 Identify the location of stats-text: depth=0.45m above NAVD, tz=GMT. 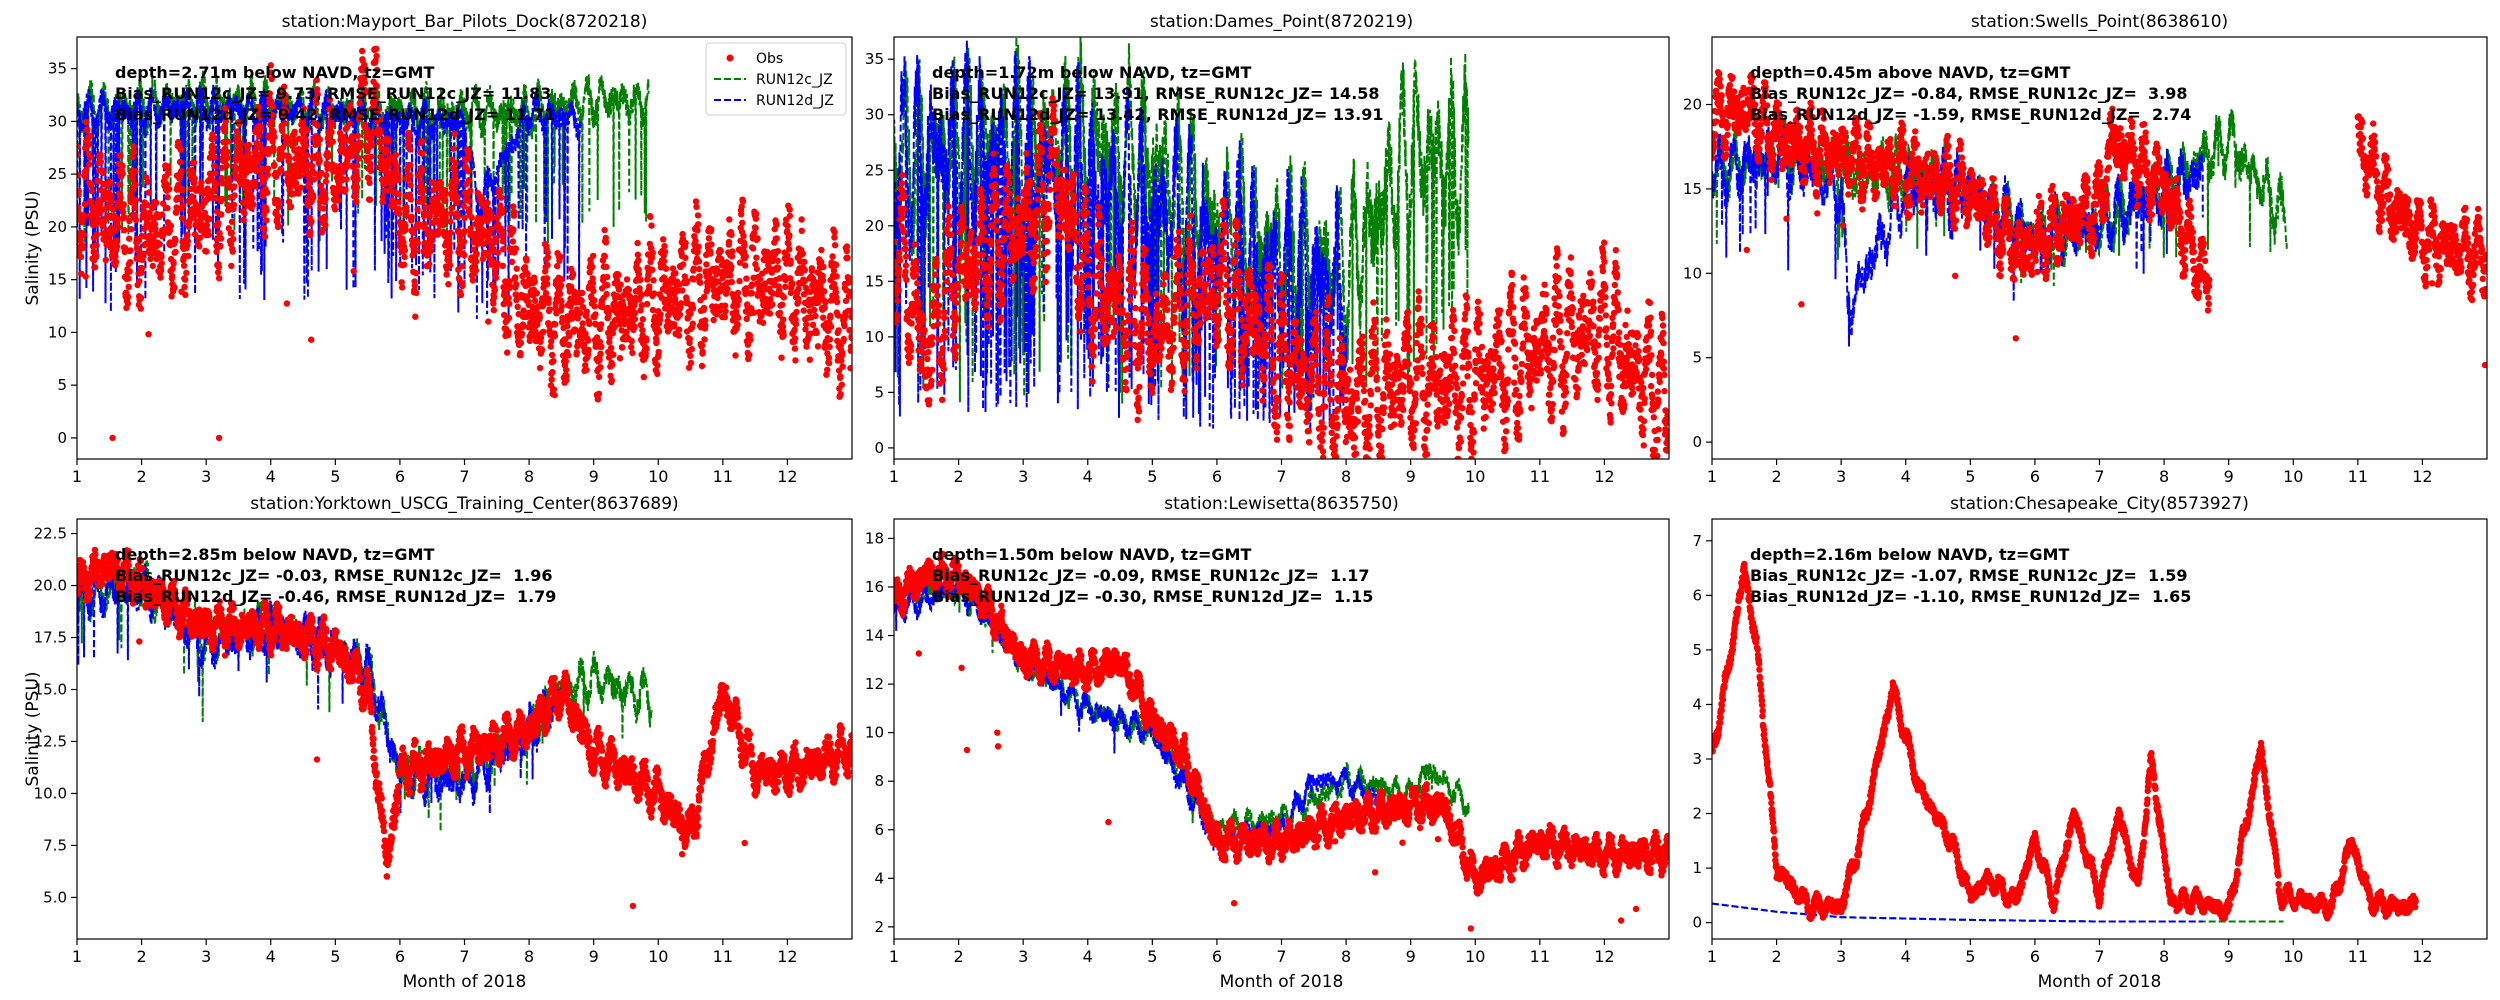
(1910, 72).